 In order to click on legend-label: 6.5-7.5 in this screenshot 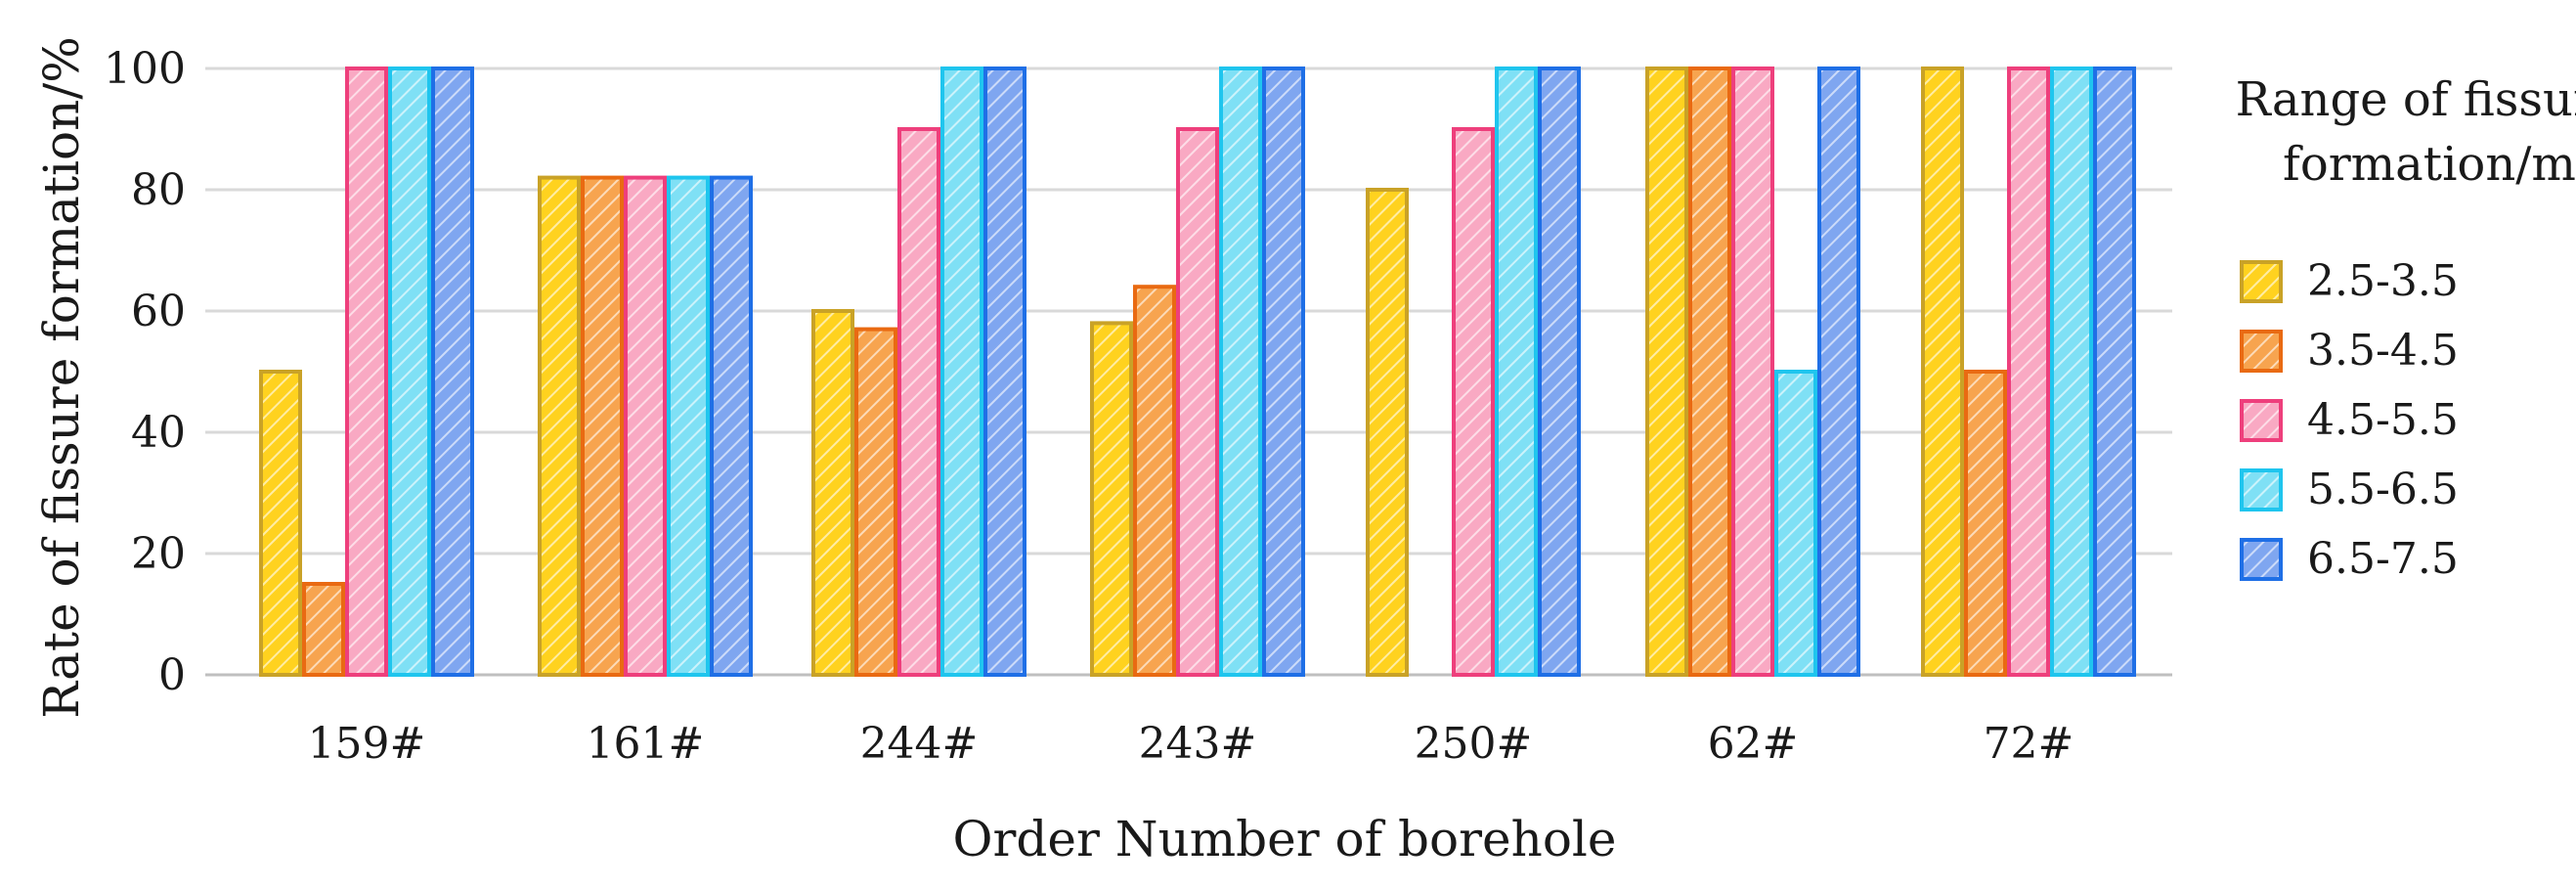, I will do `click(2383, 559)`.